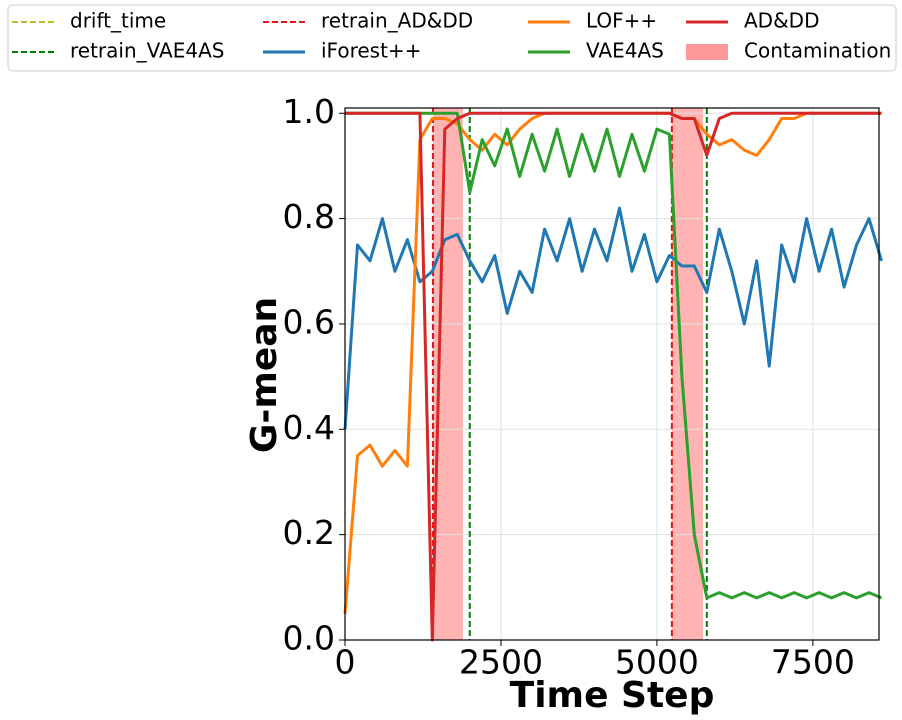 The image size is (902, 720). What do you see at coordinates (264, 375) in the screenshot?
I see `y-axis-label: G-mean` at bounding box center [264, 375].